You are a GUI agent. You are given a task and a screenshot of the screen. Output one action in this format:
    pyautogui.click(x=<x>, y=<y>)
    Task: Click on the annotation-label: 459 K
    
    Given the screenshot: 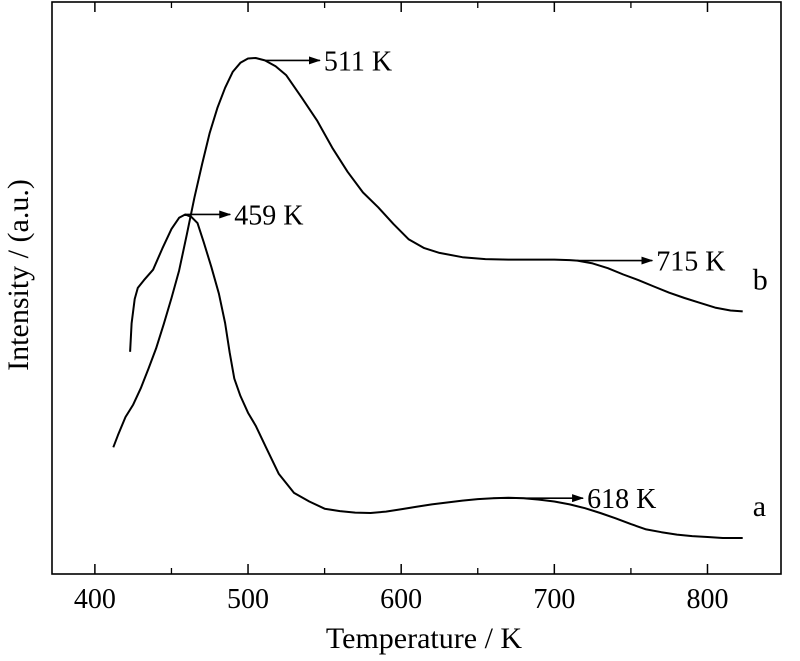 What is the action you would take?
    pyautogui.click(x=268, y=215)
    